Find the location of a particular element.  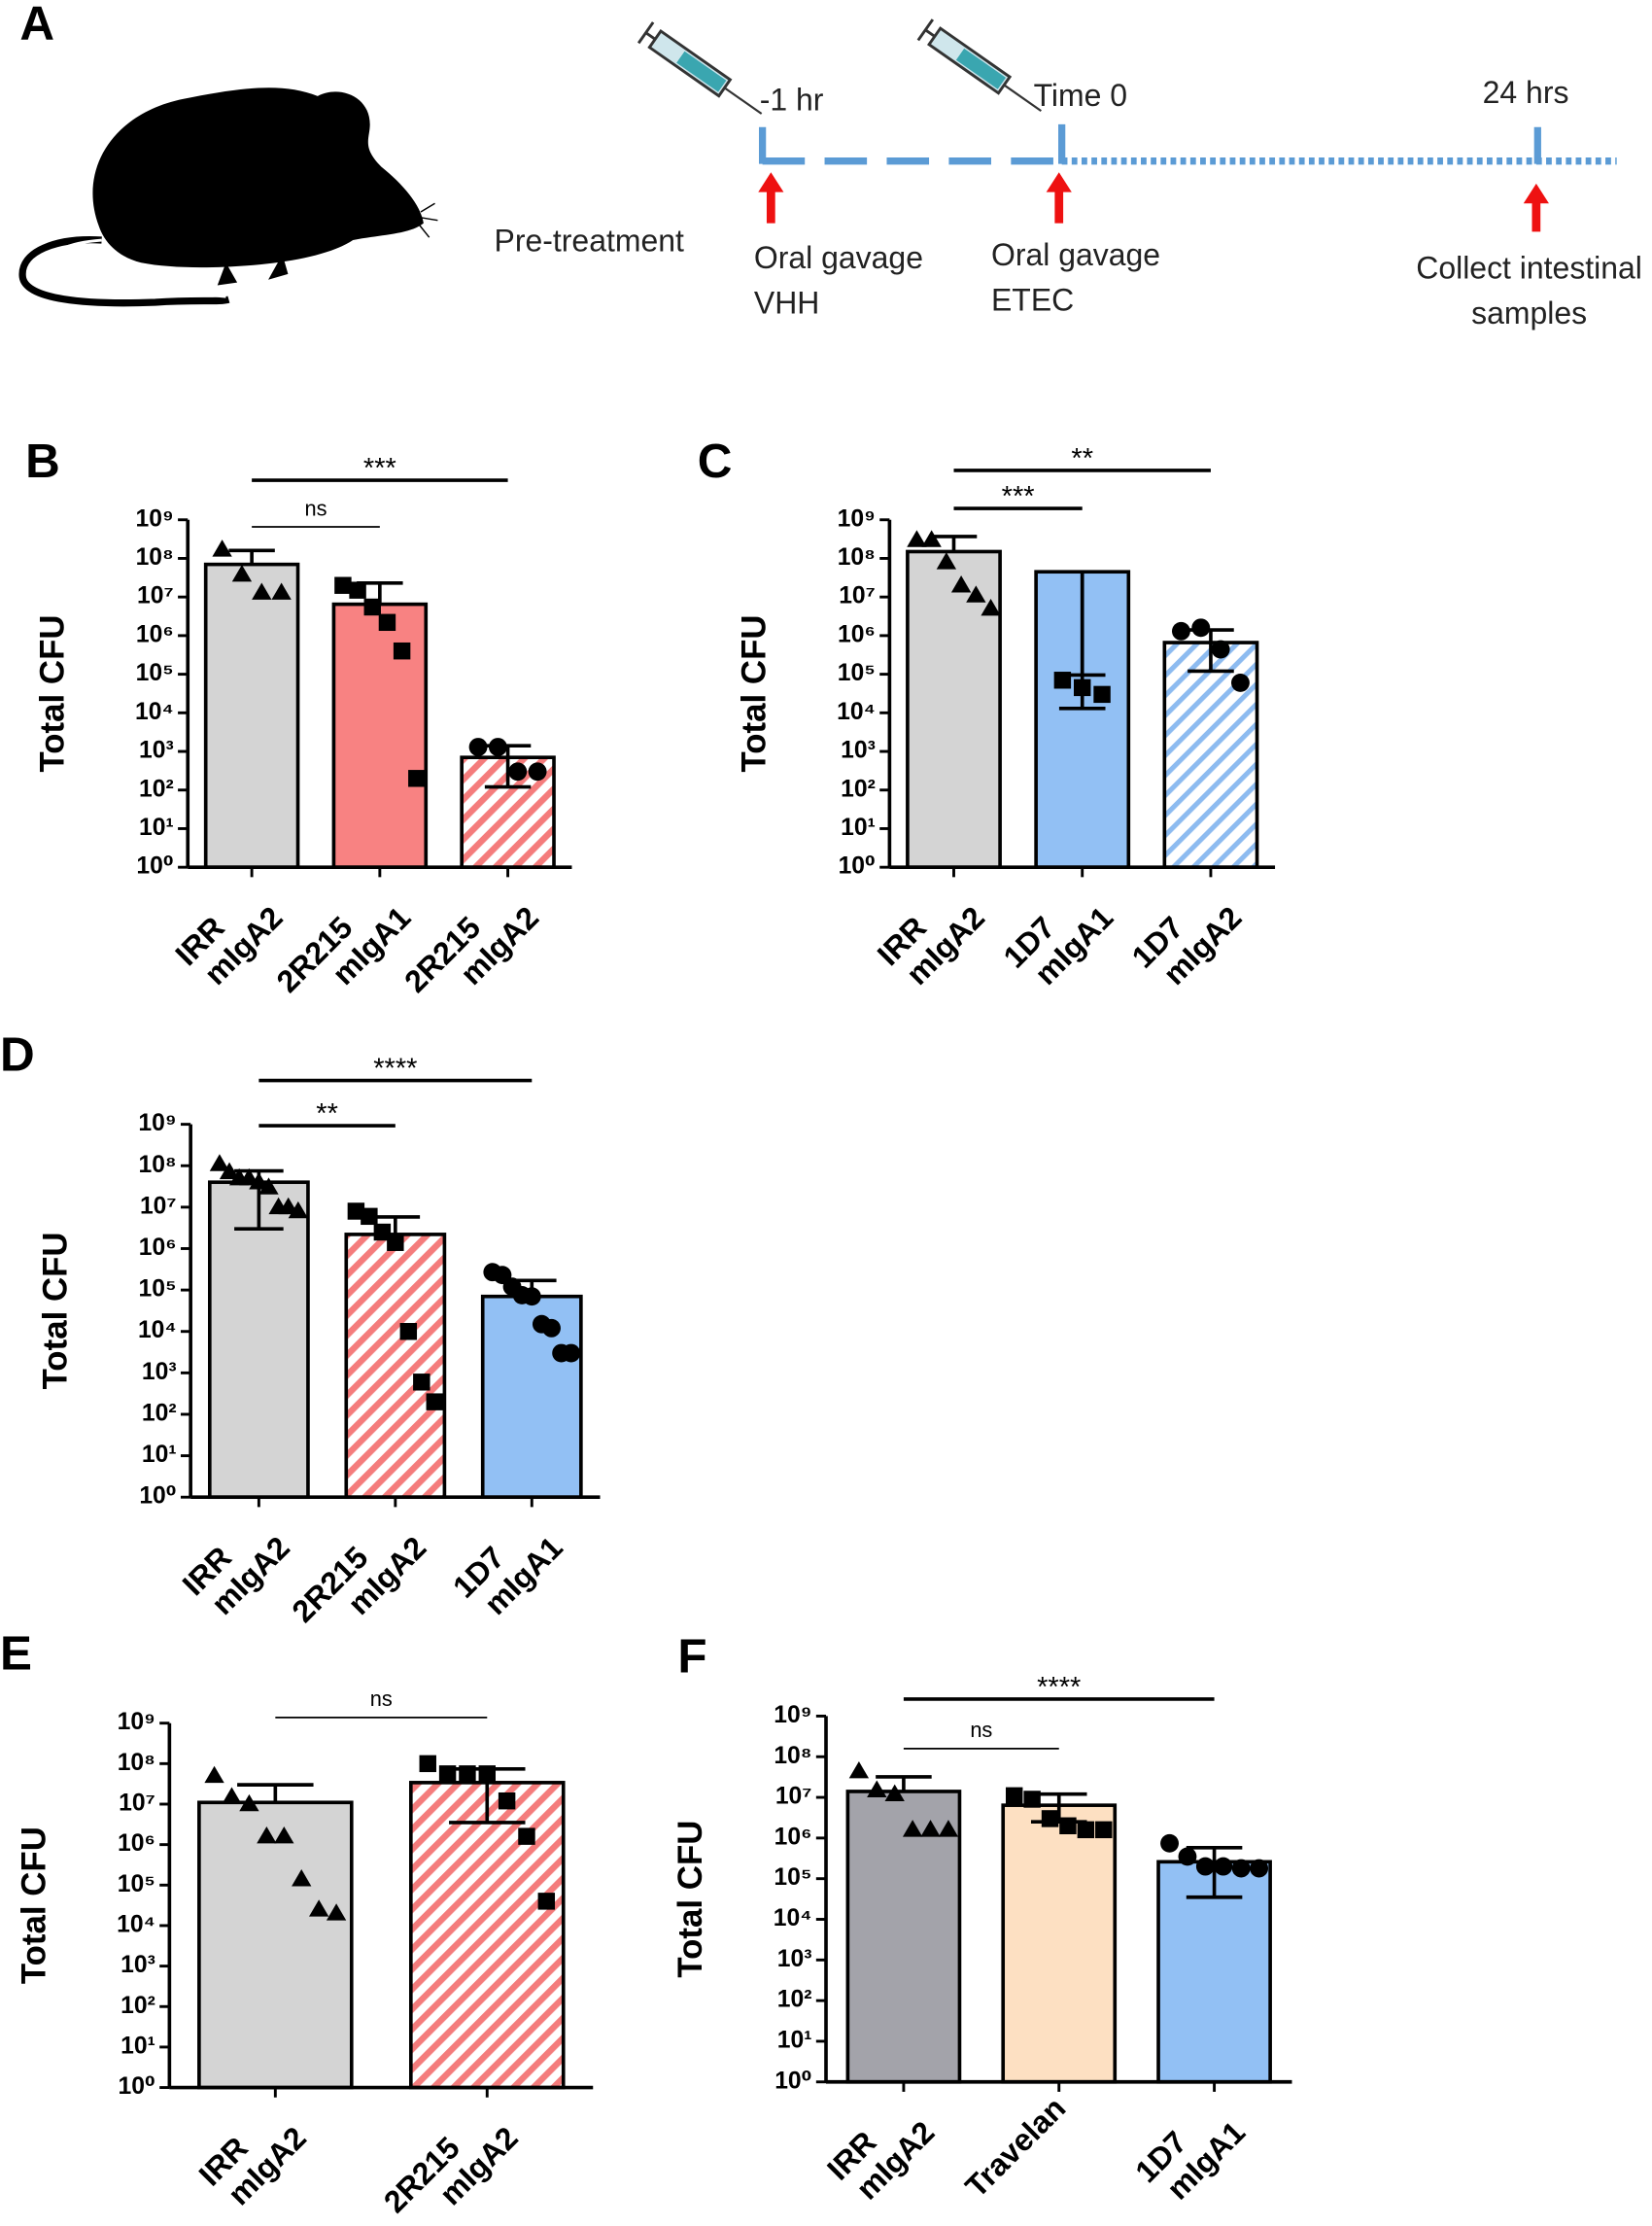

panel-letter: E is located at coordinates (16, 1653).